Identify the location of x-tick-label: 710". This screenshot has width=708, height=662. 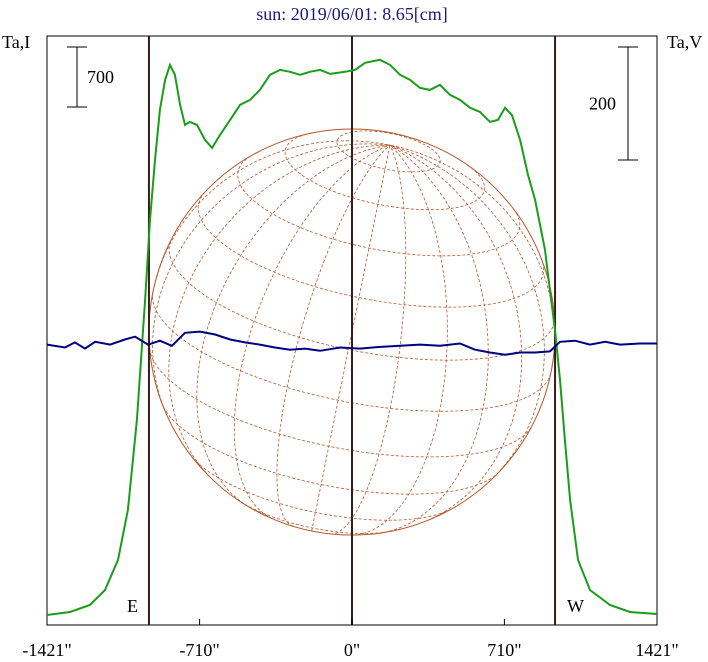
(504, 650).